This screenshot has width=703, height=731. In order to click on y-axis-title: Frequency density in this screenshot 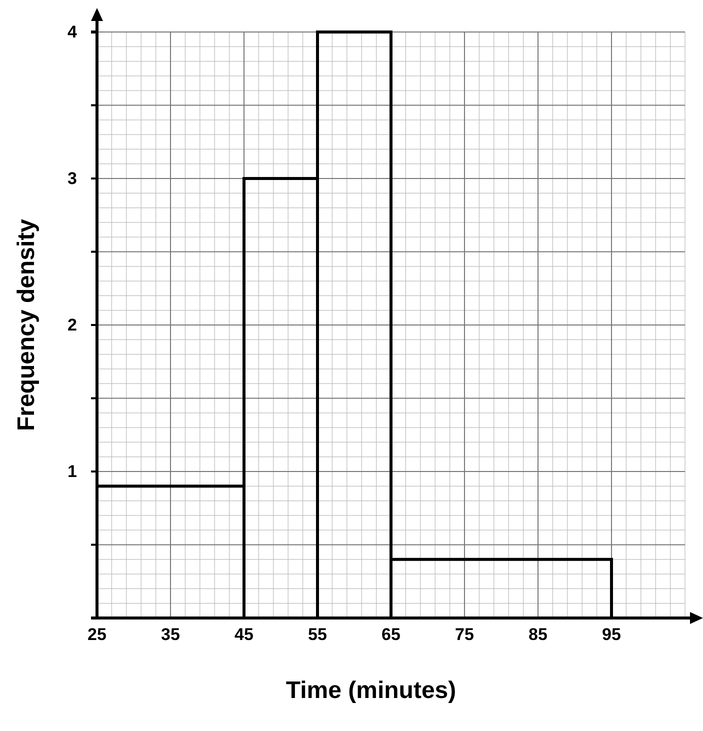, I will do `click(26, 325)`.